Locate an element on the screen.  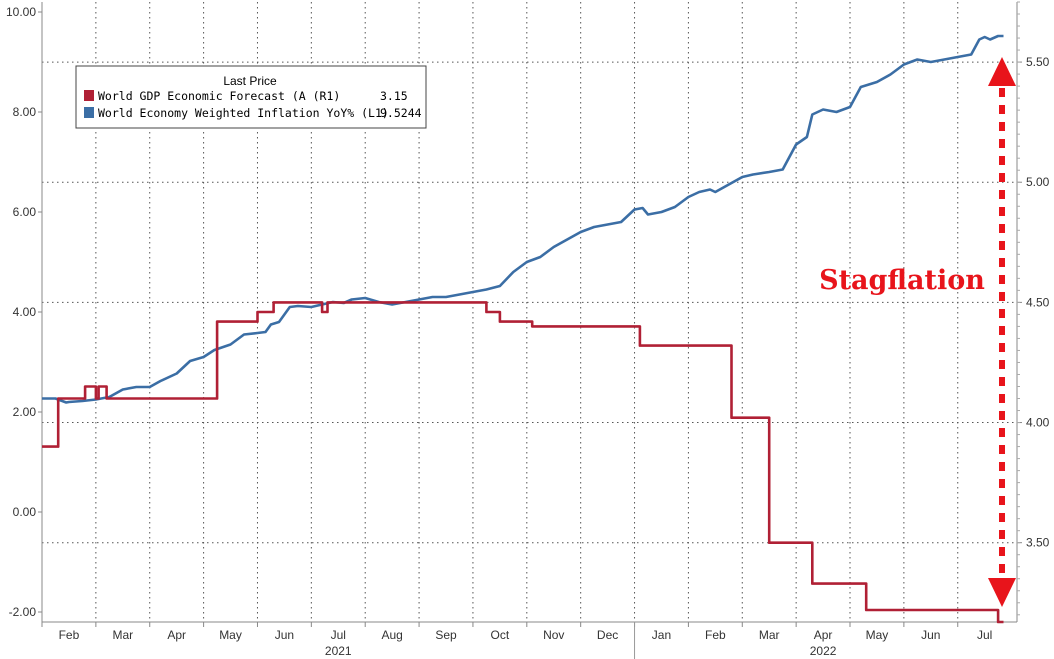
stagflation-arrow-up is located at coordinates (1002, 71).